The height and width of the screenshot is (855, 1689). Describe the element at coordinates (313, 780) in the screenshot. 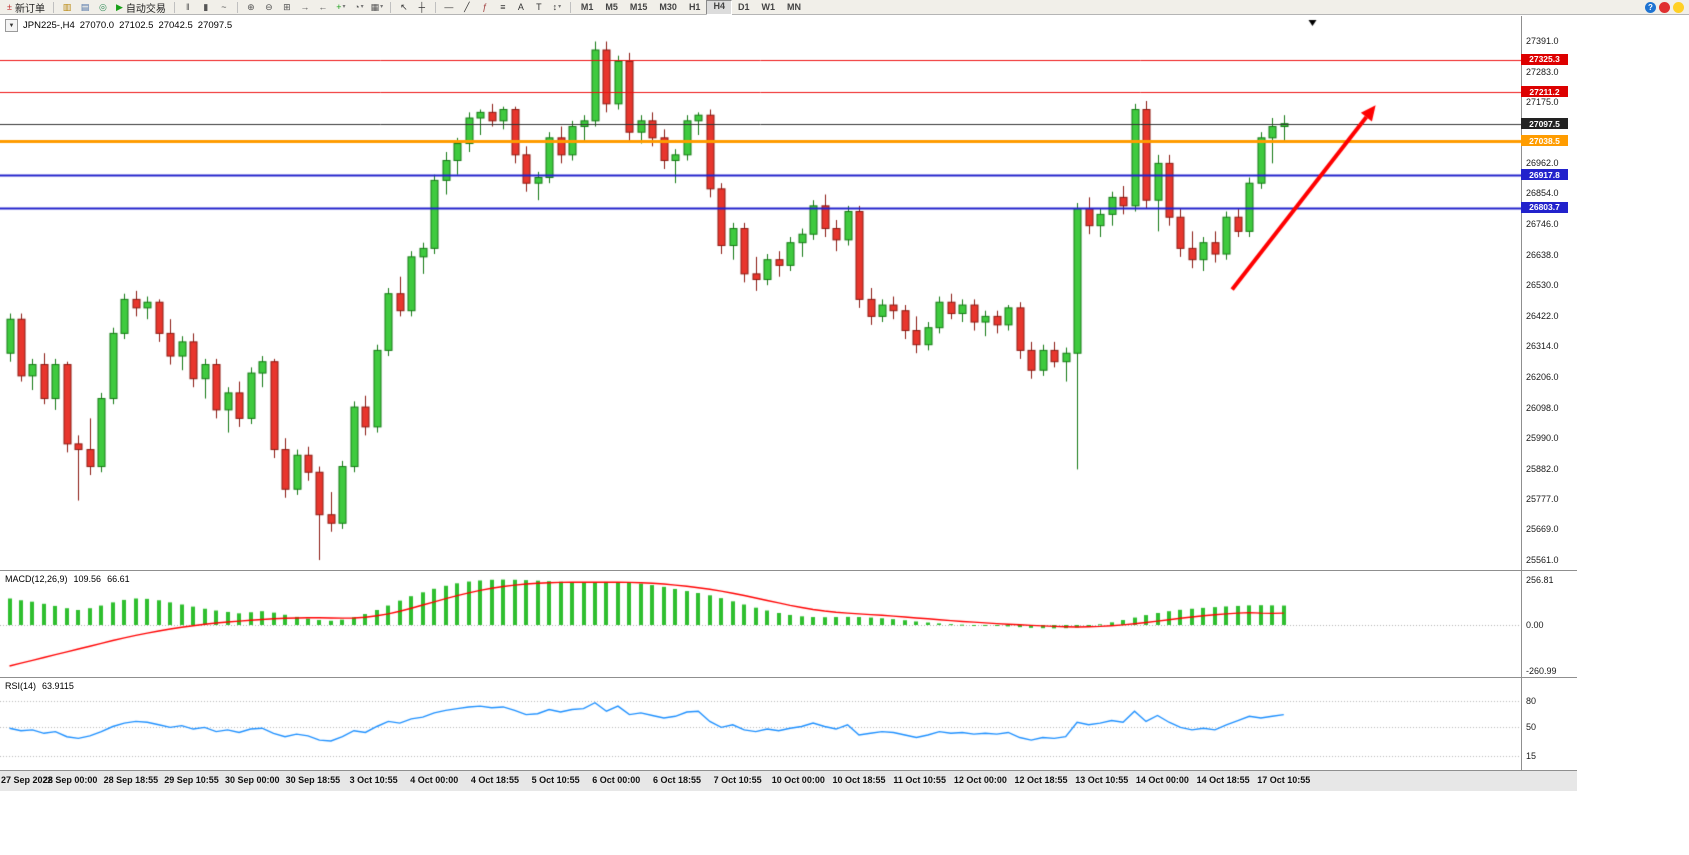

I see `time-axis-label: 30 Sep 18:55` at that location.